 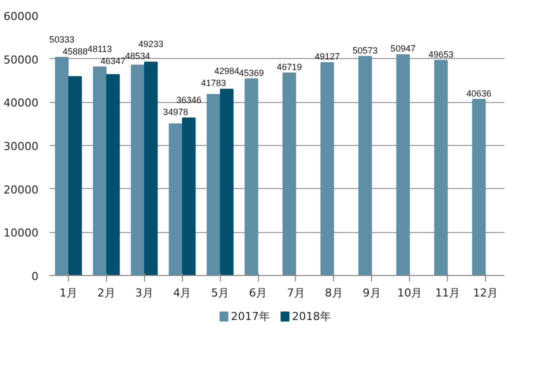 What do you see at coordinates (479, 93) in the screenshot?
I see `data-label: 40636` at bounding box center [479, 93].